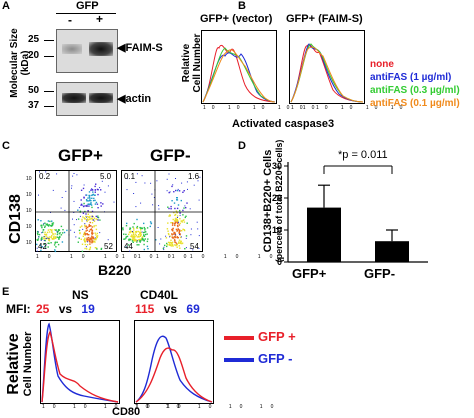 The height and width of the screenshot is (418, 474). I want to click on mfi-ns-blue: 19, so click(88, 309).